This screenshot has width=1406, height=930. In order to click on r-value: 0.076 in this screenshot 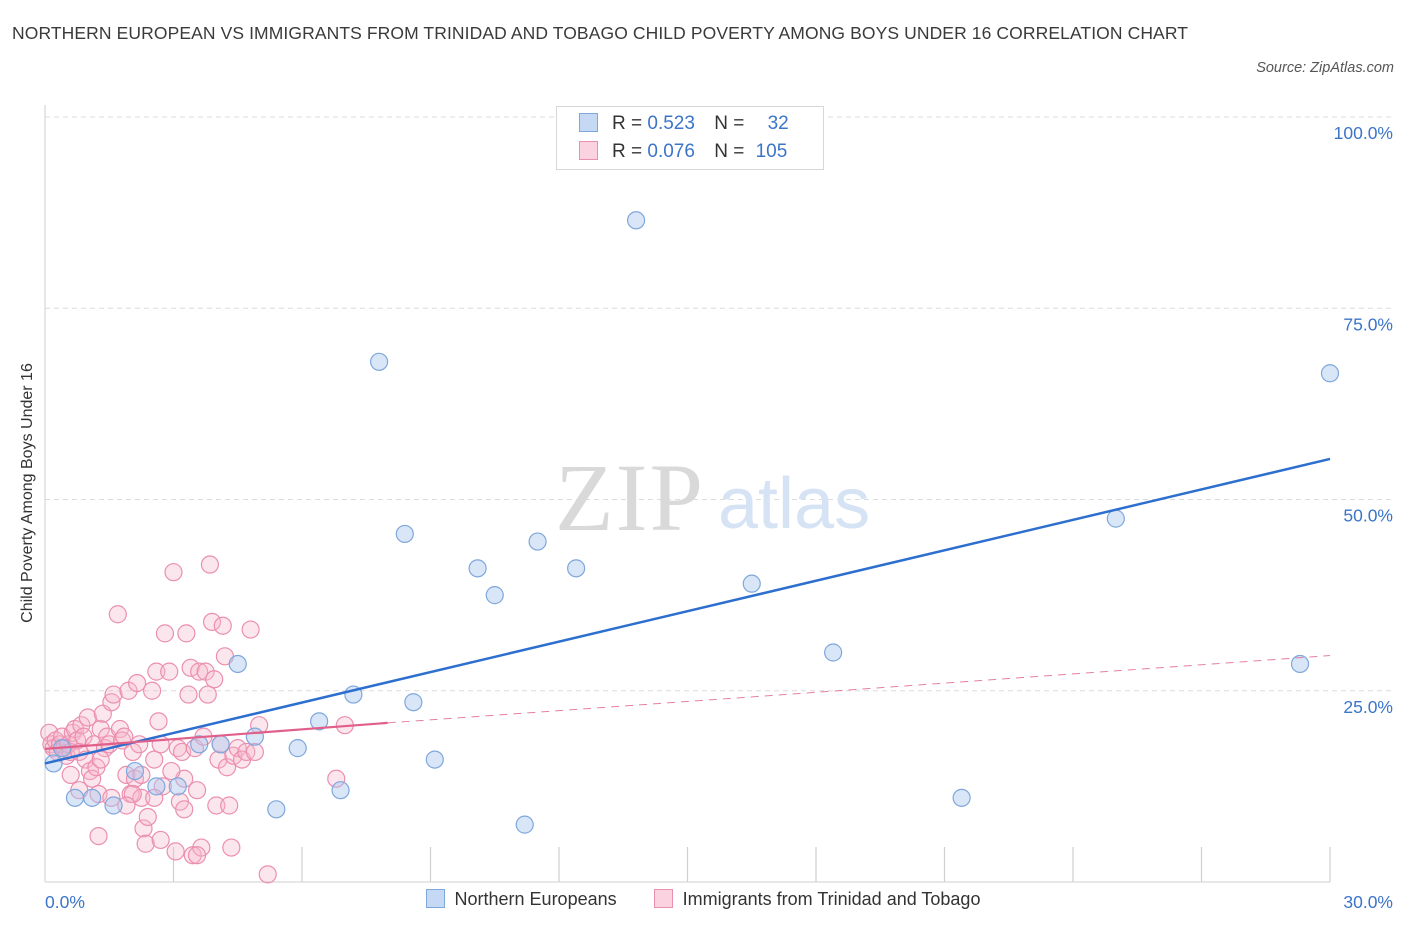, I will do `click(671, 151)`.